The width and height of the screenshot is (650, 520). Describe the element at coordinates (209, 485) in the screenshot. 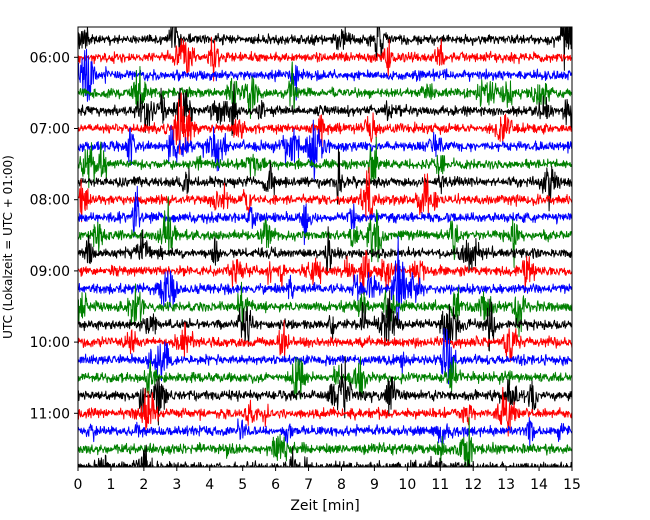

I see `x-tick-label: 4` at that location.